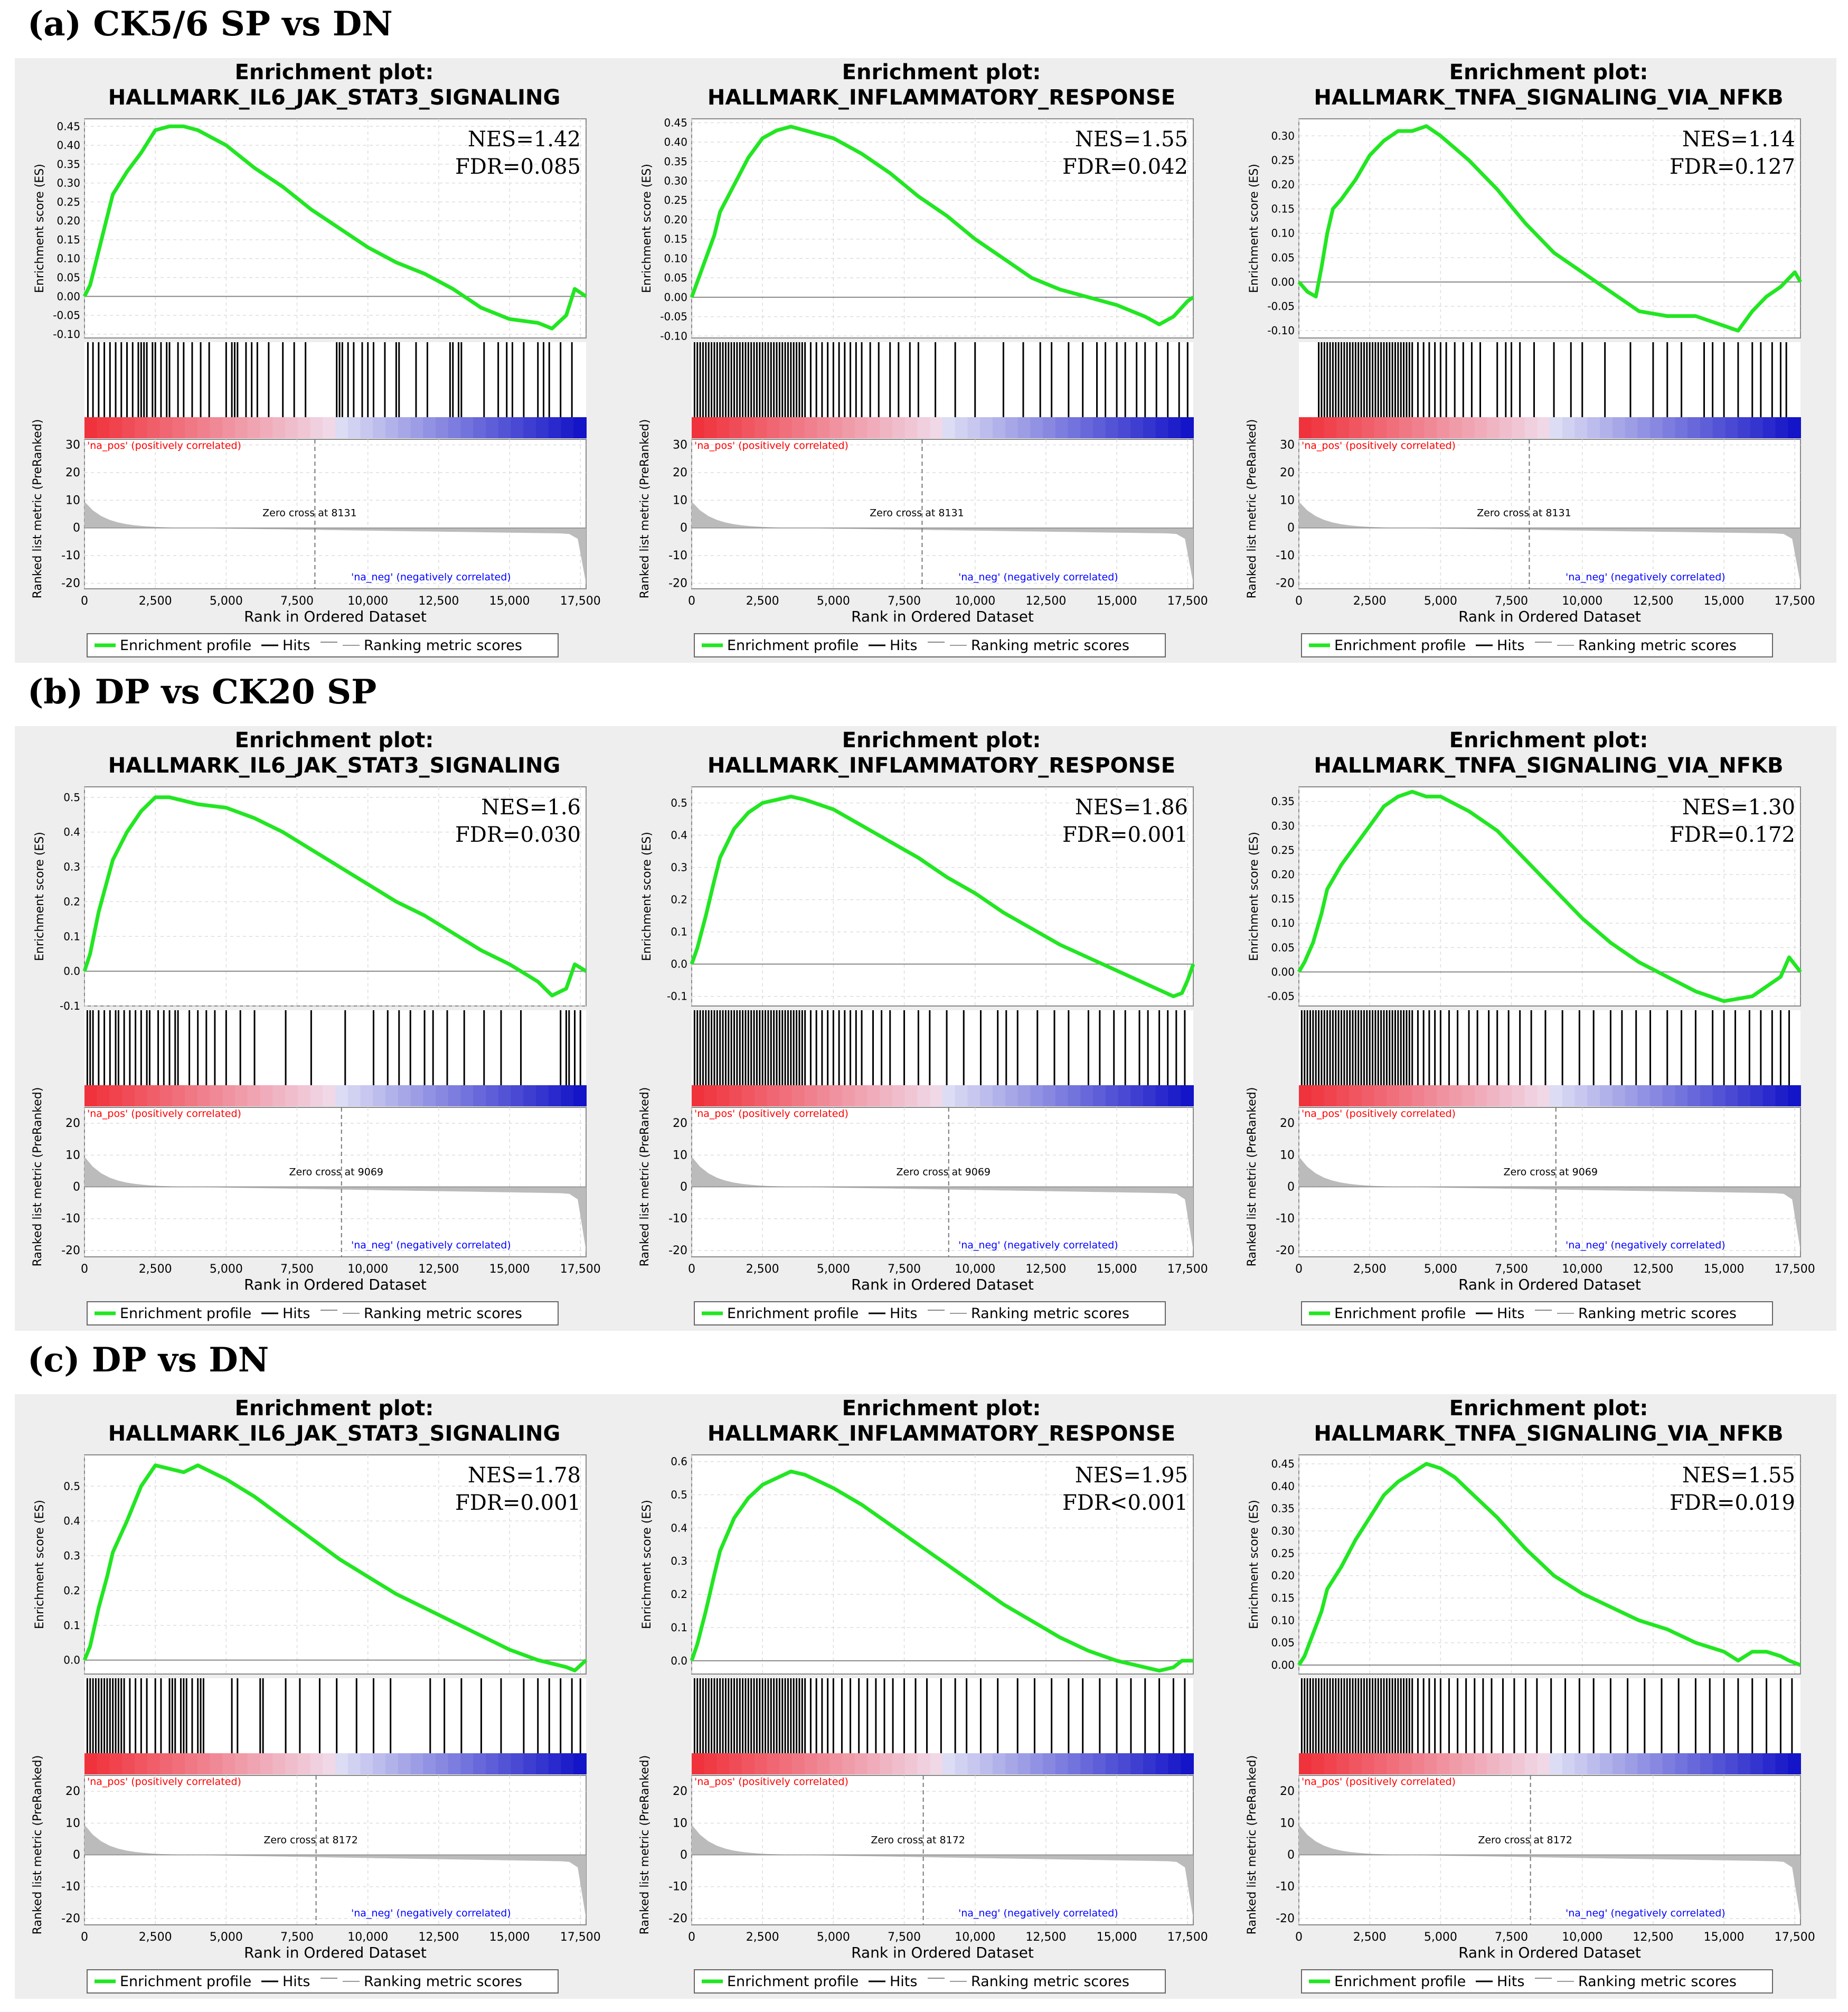 The image size is (1848, 2012). I want to click on enrichment-profile-line, so click(942, 1571).